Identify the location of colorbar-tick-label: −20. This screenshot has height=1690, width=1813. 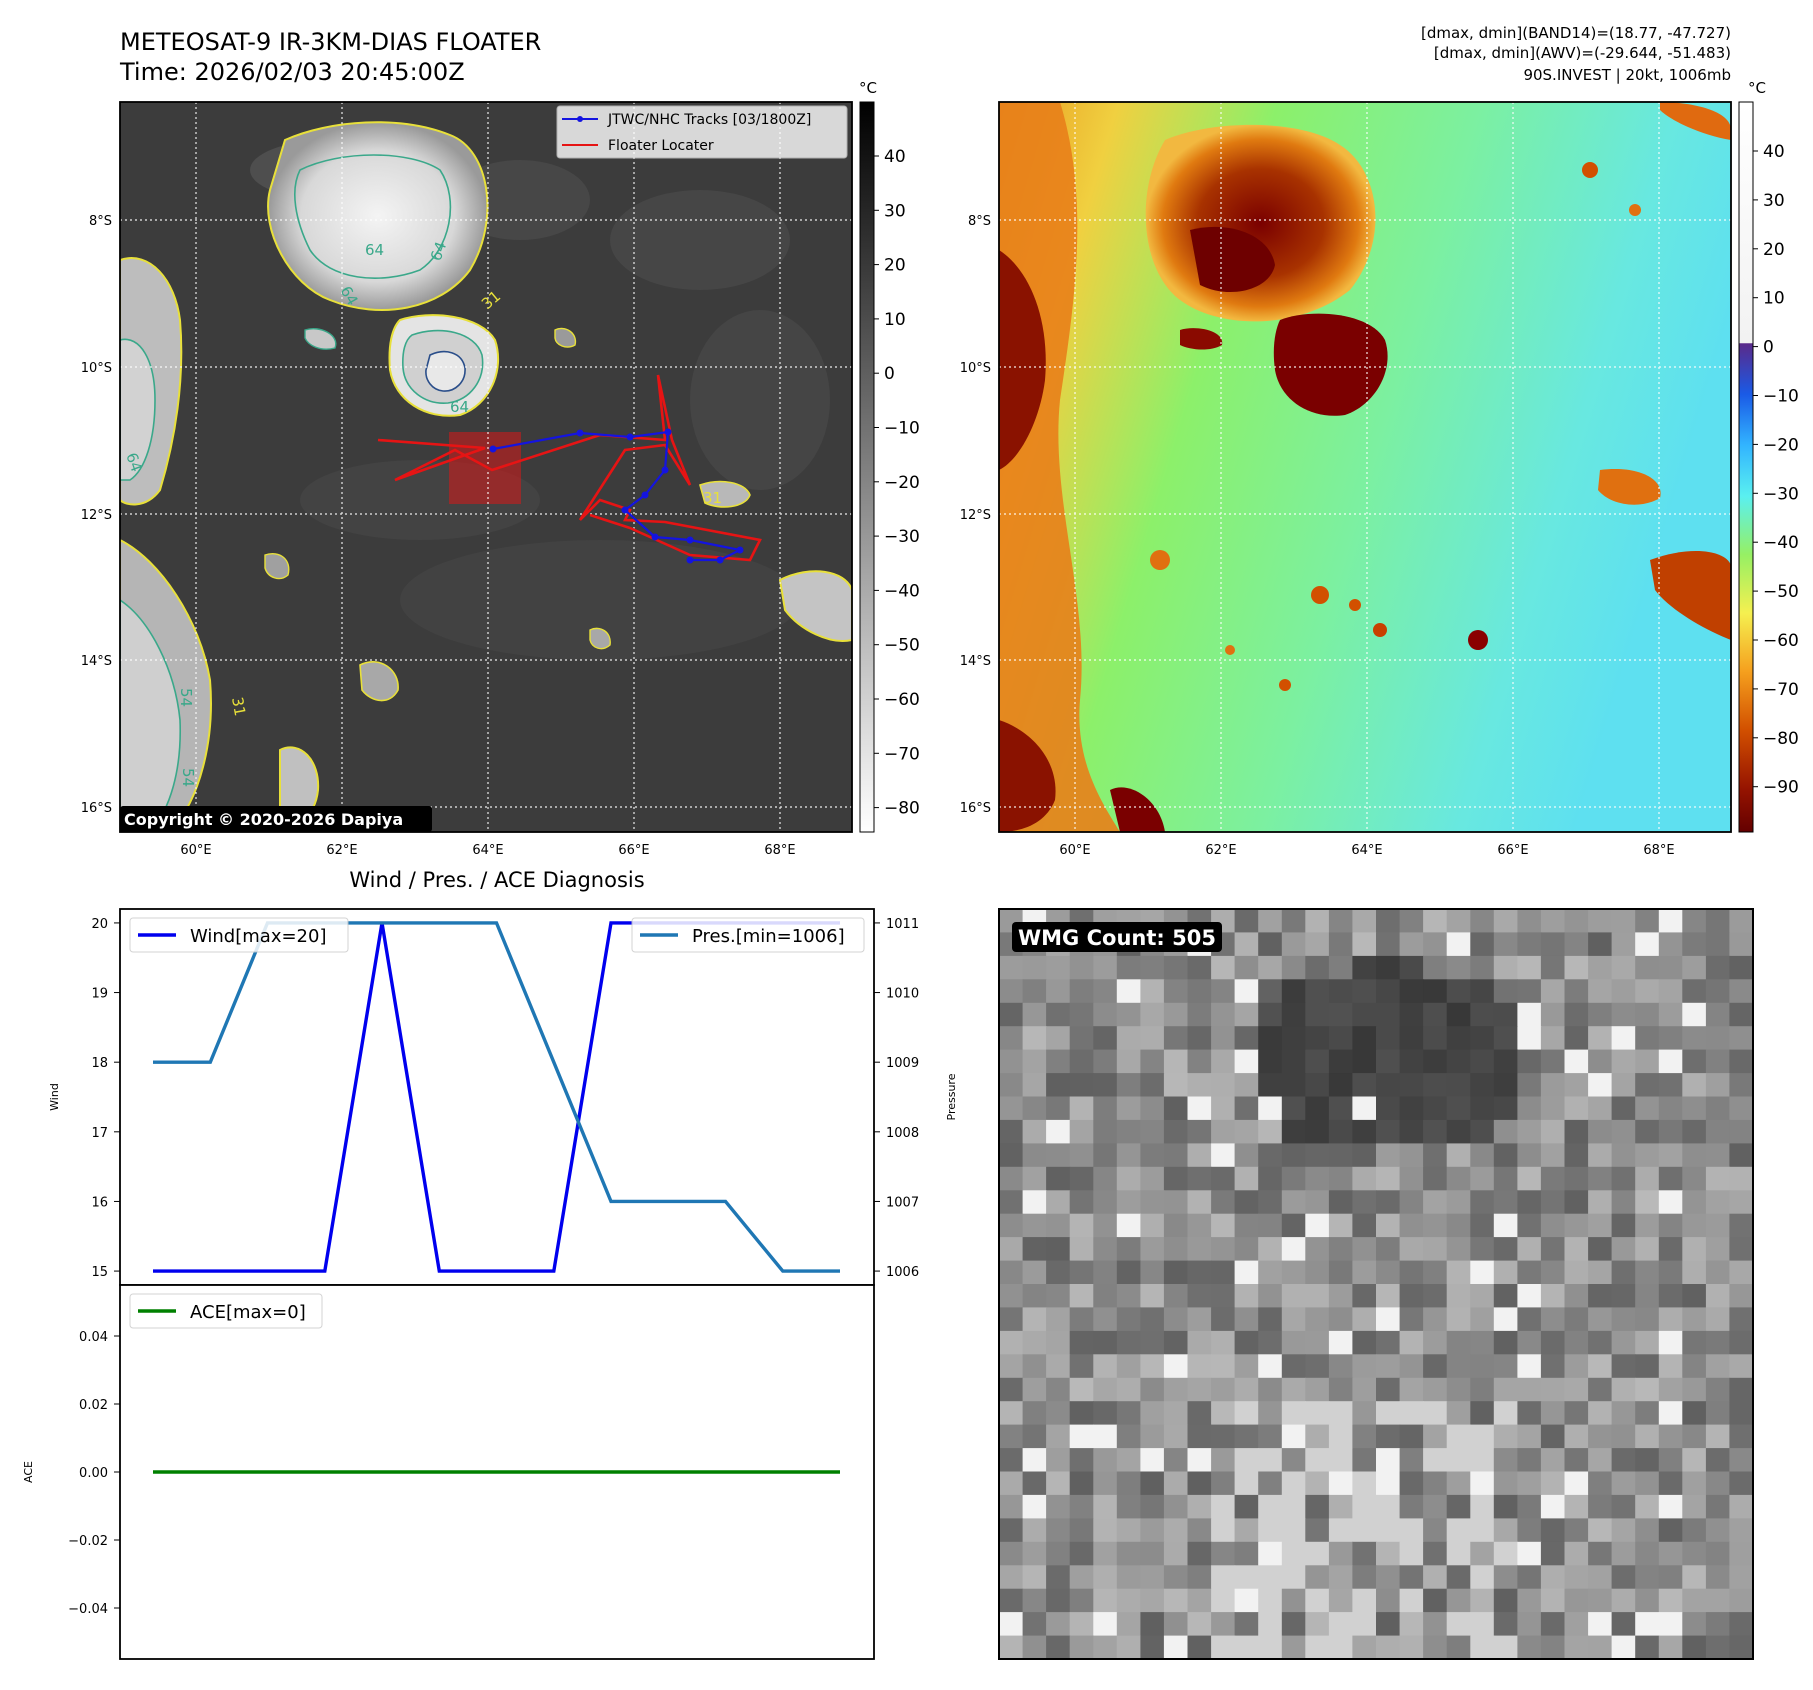
(1781, 445).